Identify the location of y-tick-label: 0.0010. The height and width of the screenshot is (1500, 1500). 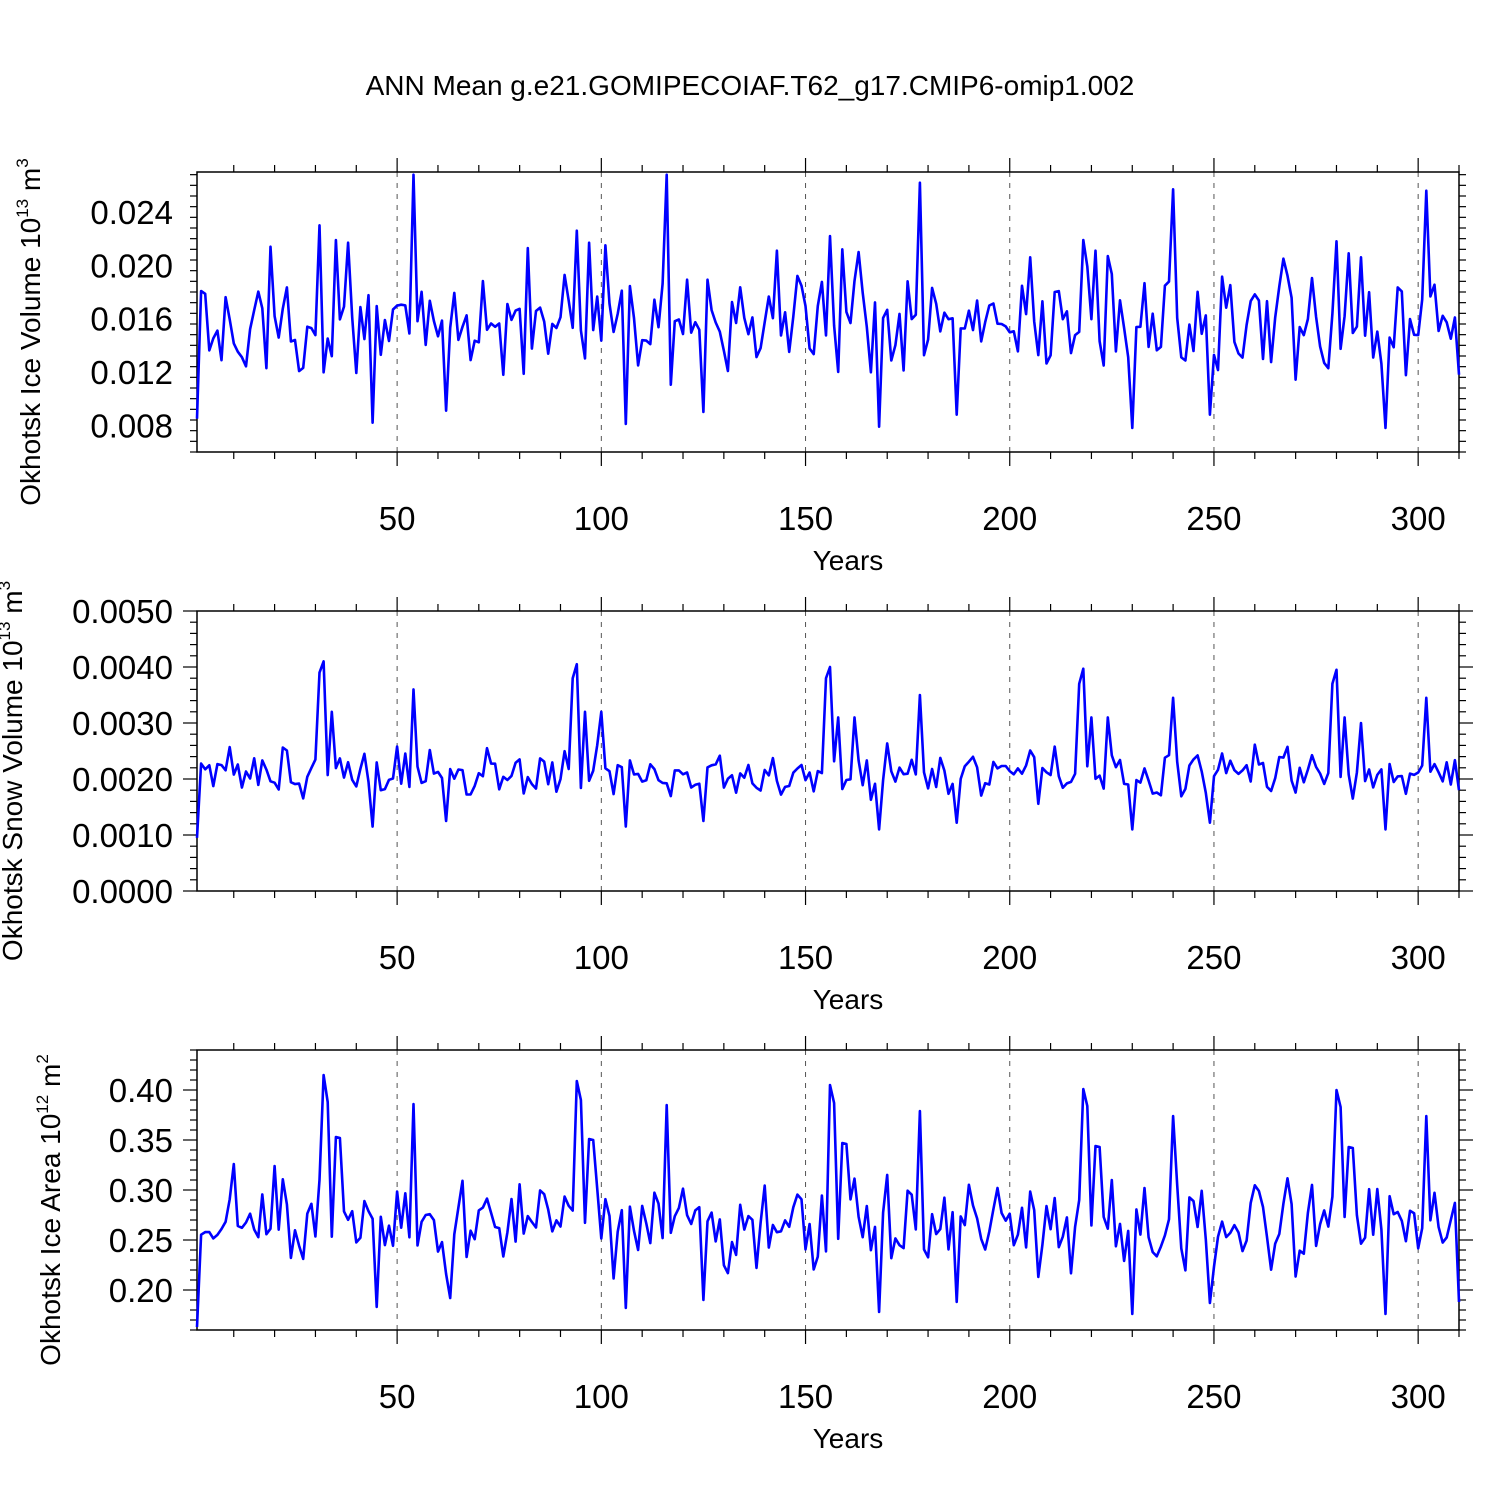
(122, 835).